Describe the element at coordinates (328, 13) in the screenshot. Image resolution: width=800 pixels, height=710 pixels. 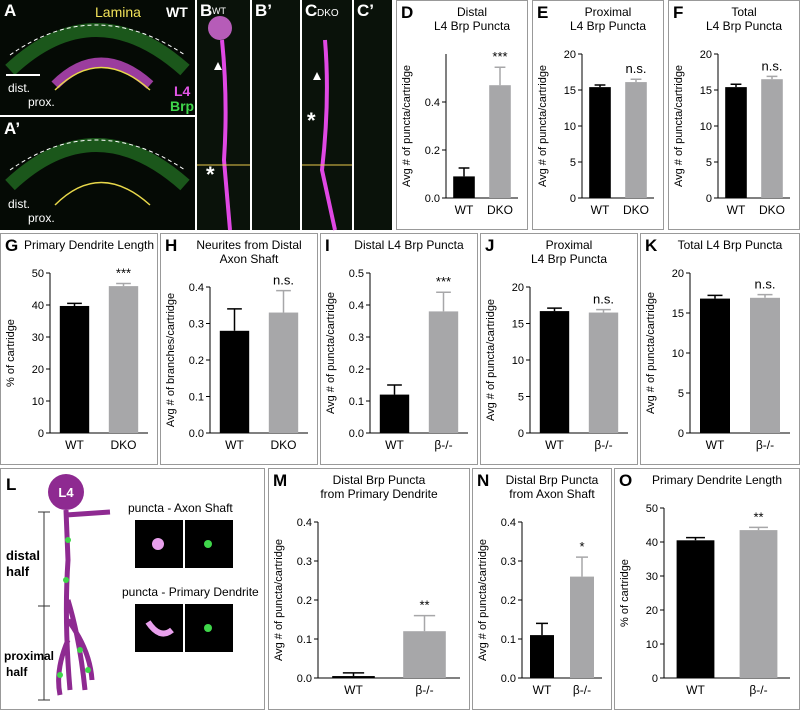
I see `image-label: DKO` at that location.